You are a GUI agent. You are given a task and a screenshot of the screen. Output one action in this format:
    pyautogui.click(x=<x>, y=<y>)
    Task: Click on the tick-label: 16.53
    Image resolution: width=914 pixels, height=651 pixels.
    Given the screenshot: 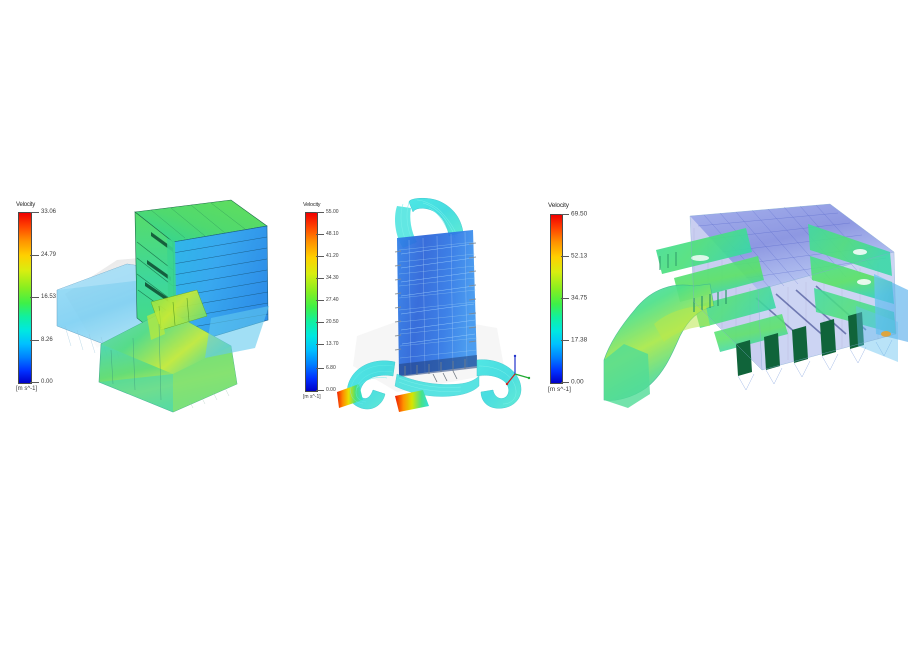 What is the action you would take?
    pyautogui.click(x=49, y=297)
    